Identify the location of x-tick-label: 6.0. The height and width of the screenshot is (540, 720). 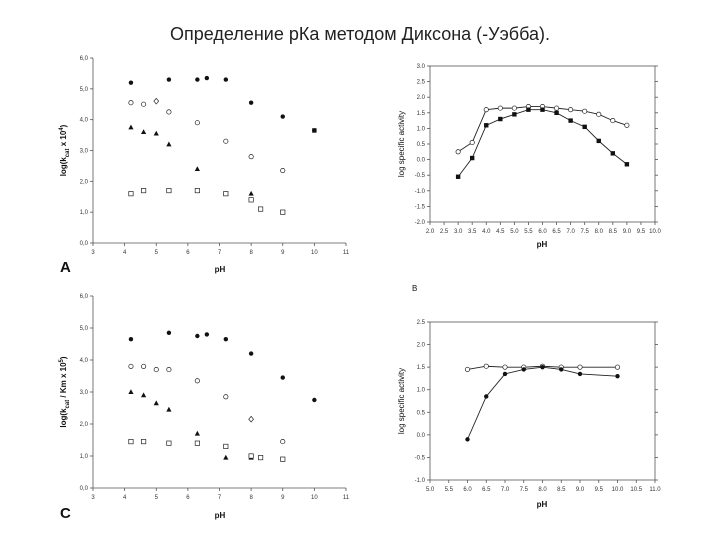
(467, 490).